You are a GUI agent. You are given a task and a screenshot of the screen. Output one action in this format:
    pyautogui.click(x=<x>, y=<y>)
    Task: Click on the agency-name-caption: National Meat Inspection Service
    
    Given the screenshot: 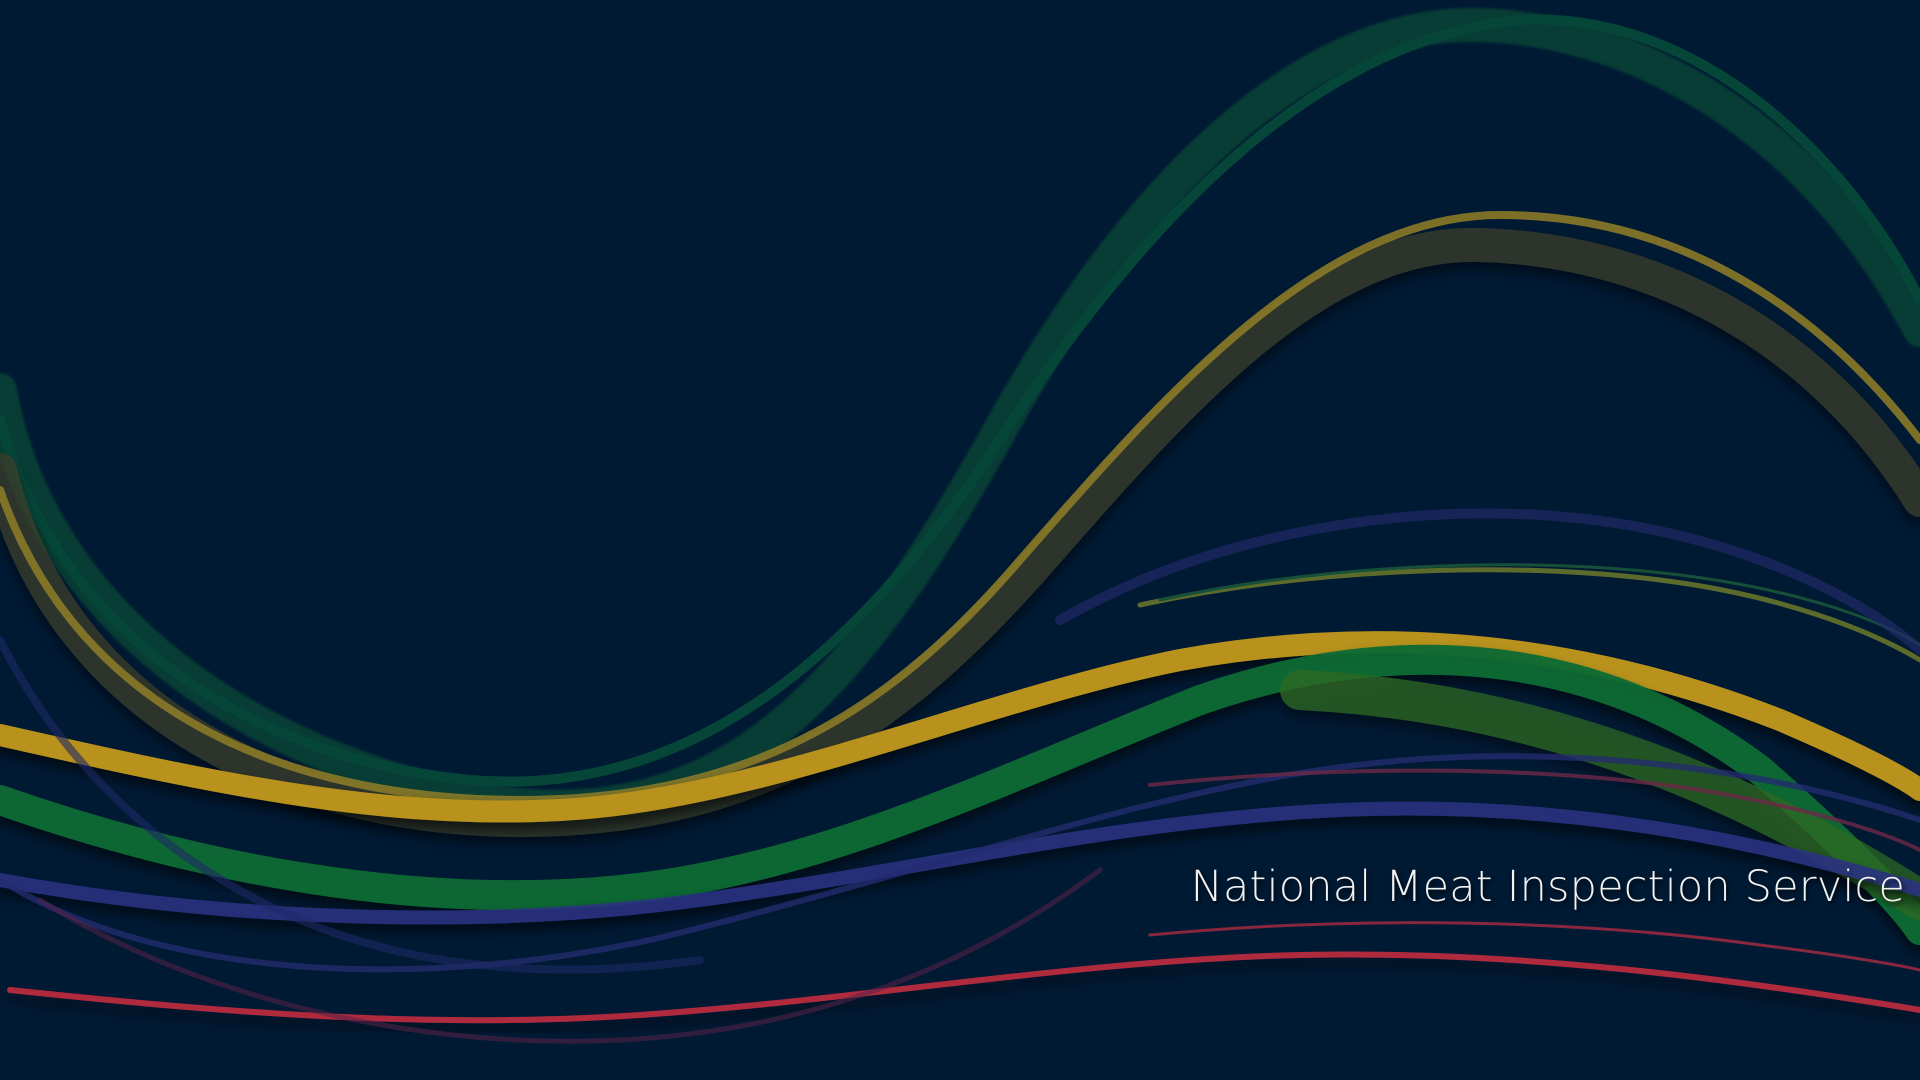 What is the action you would take?
    pyautogui.click(x=1547, y=887)
    